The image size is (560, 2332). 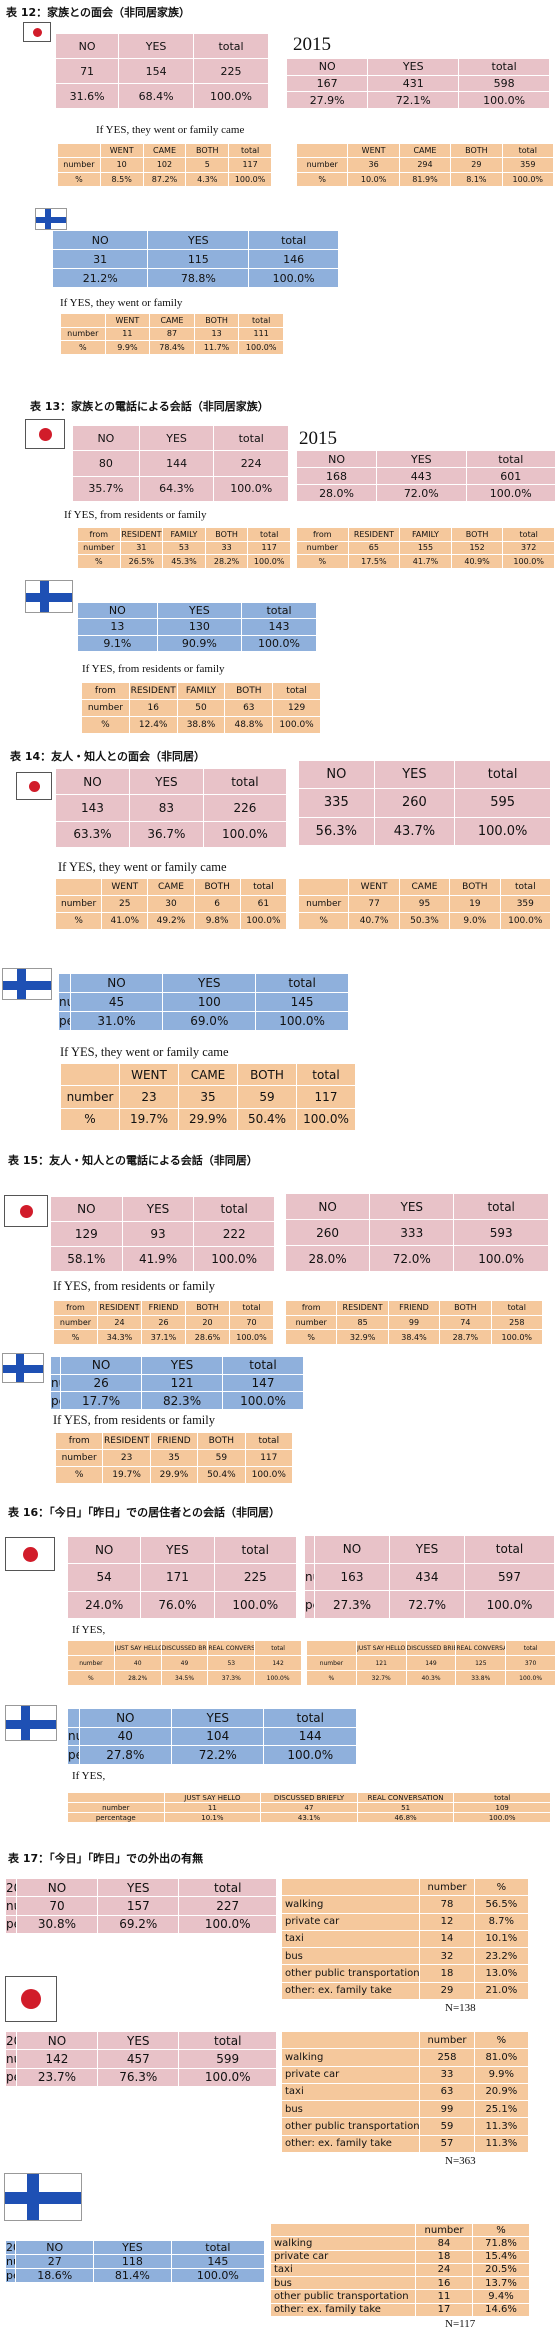 I want to click on section-title-t13: 表 13：家族との電話による会話（非同居家族）, so click(x=149, y=406).